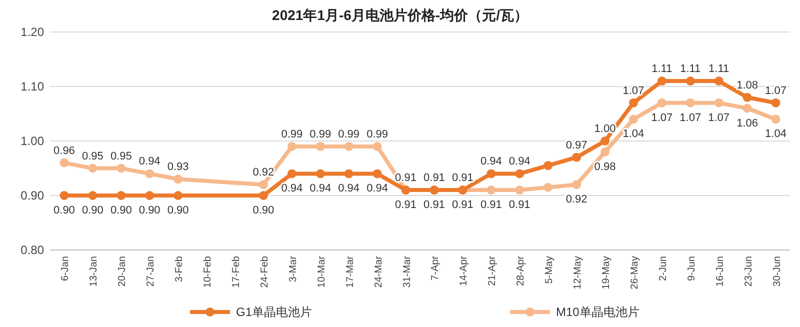 Image resolution: width=800 pixels, height=327 pixels. Describe the element at coordinates (32, 32) in the screenshot. I see `y-tick-label: 1.20` at that location.